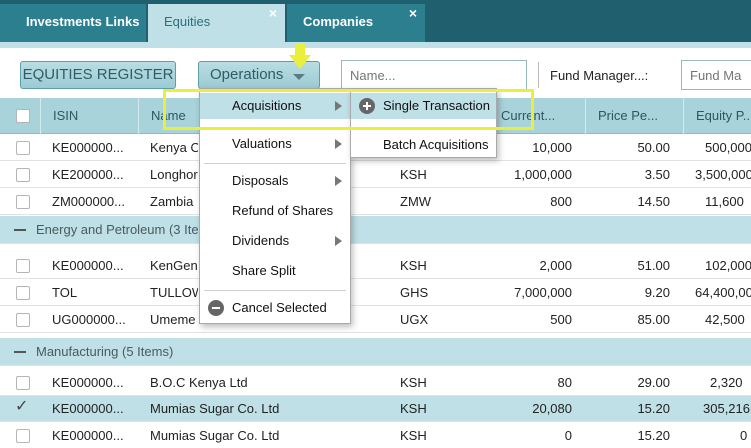 Image resolution: width=751 pixels, height=448 pixels. Describe the element at coordinates (436, 144) in the screenshot. I see `submenu-item-label: Batch Acquisitions` at that location.